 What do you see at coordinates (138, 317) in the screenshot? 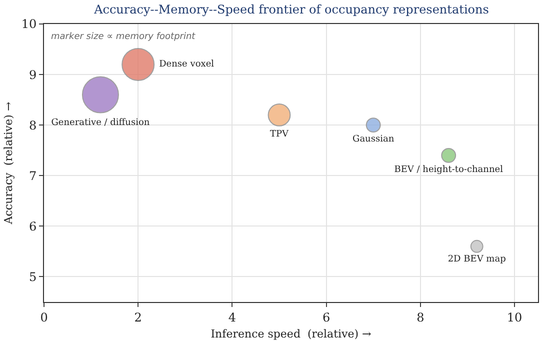
I see `x-tick-label: 2` at bounding box center [138, 317].